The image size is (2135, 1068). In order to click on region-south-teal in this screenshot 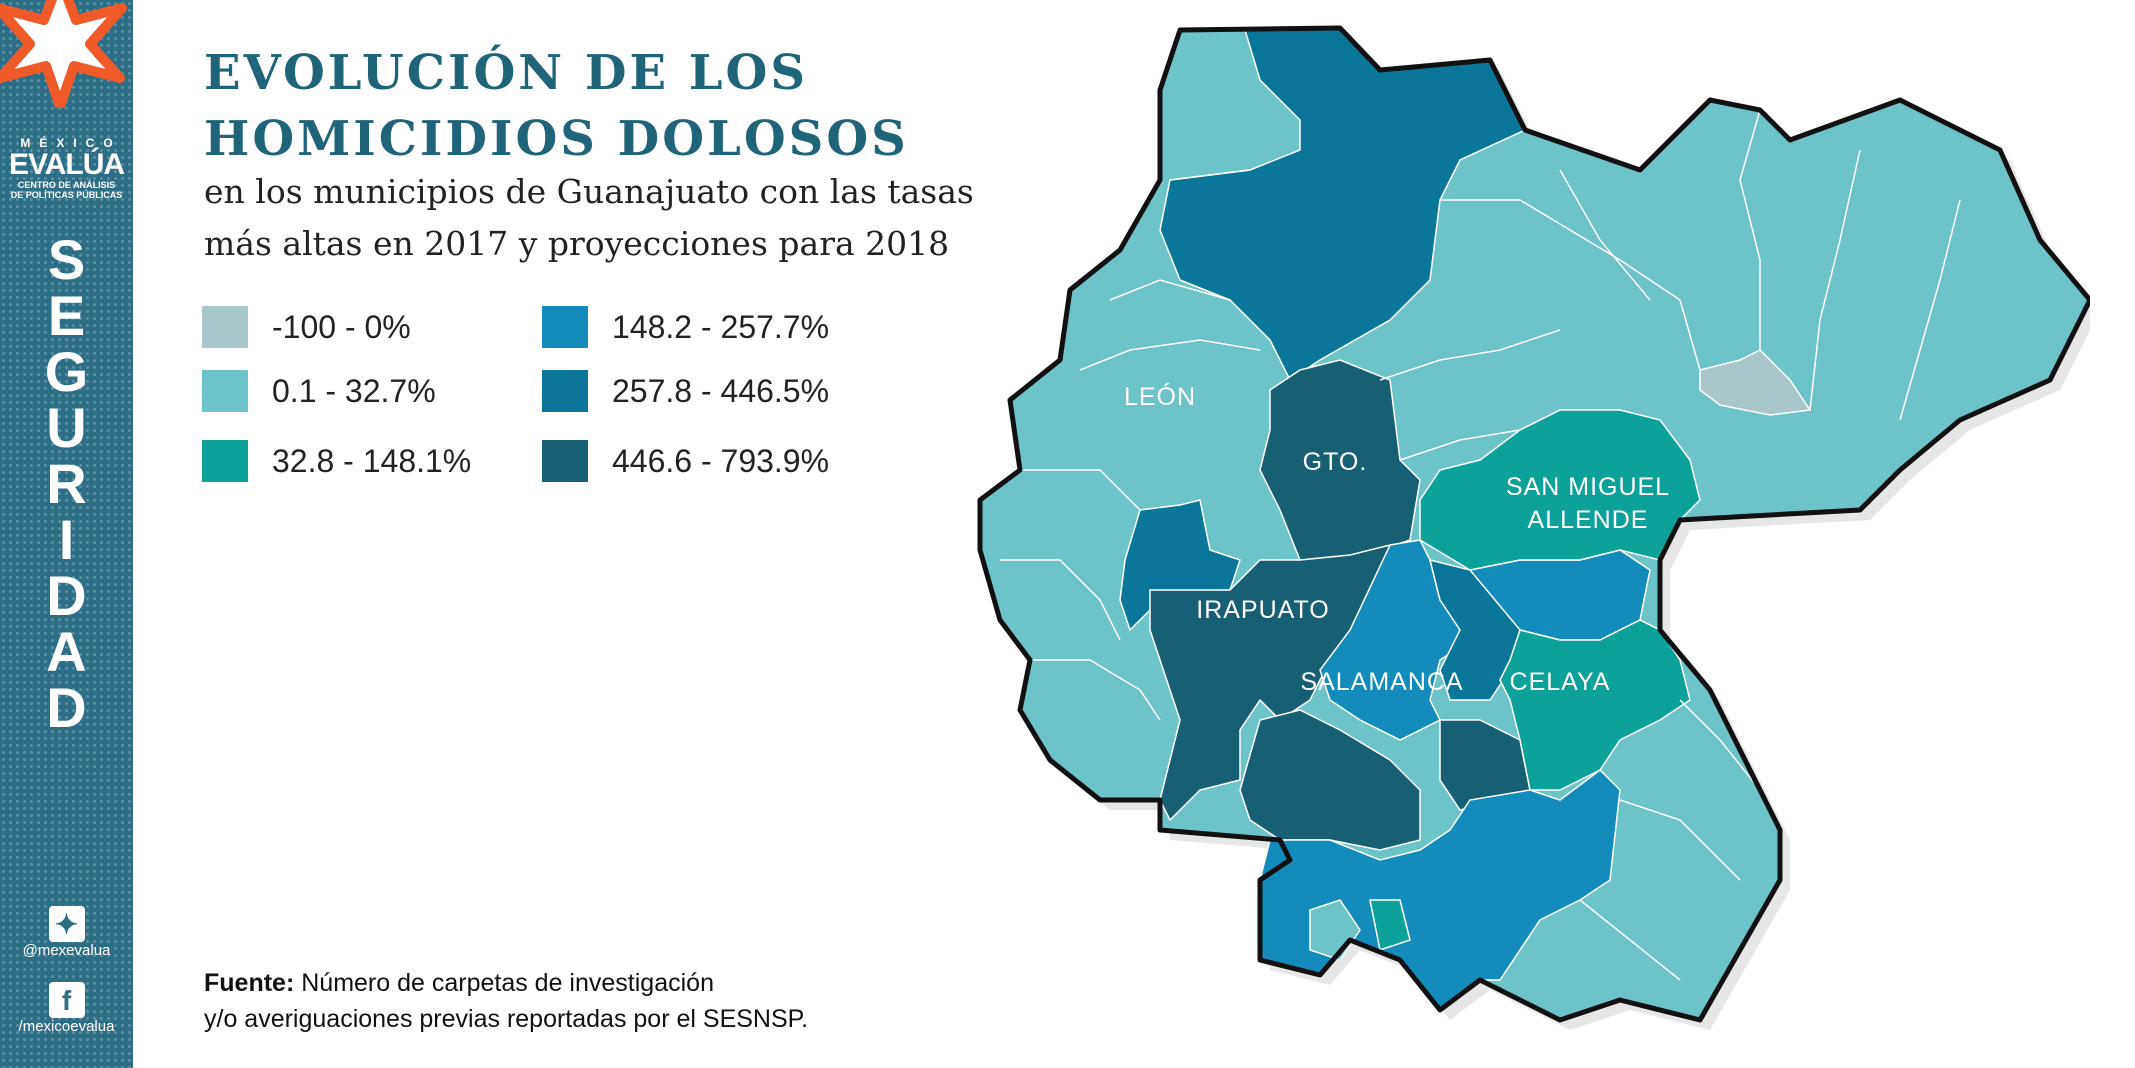, I will do `click(1390, 925)`.